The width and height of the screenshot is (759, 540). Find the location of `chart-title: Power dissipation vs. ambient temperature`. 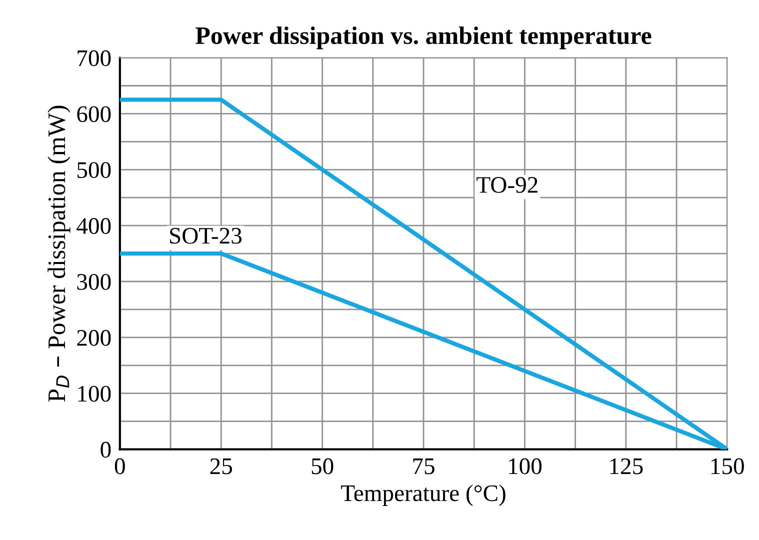

chart-title: Power dissipation vs. ambient temperature is located at coordinates (424, 38).